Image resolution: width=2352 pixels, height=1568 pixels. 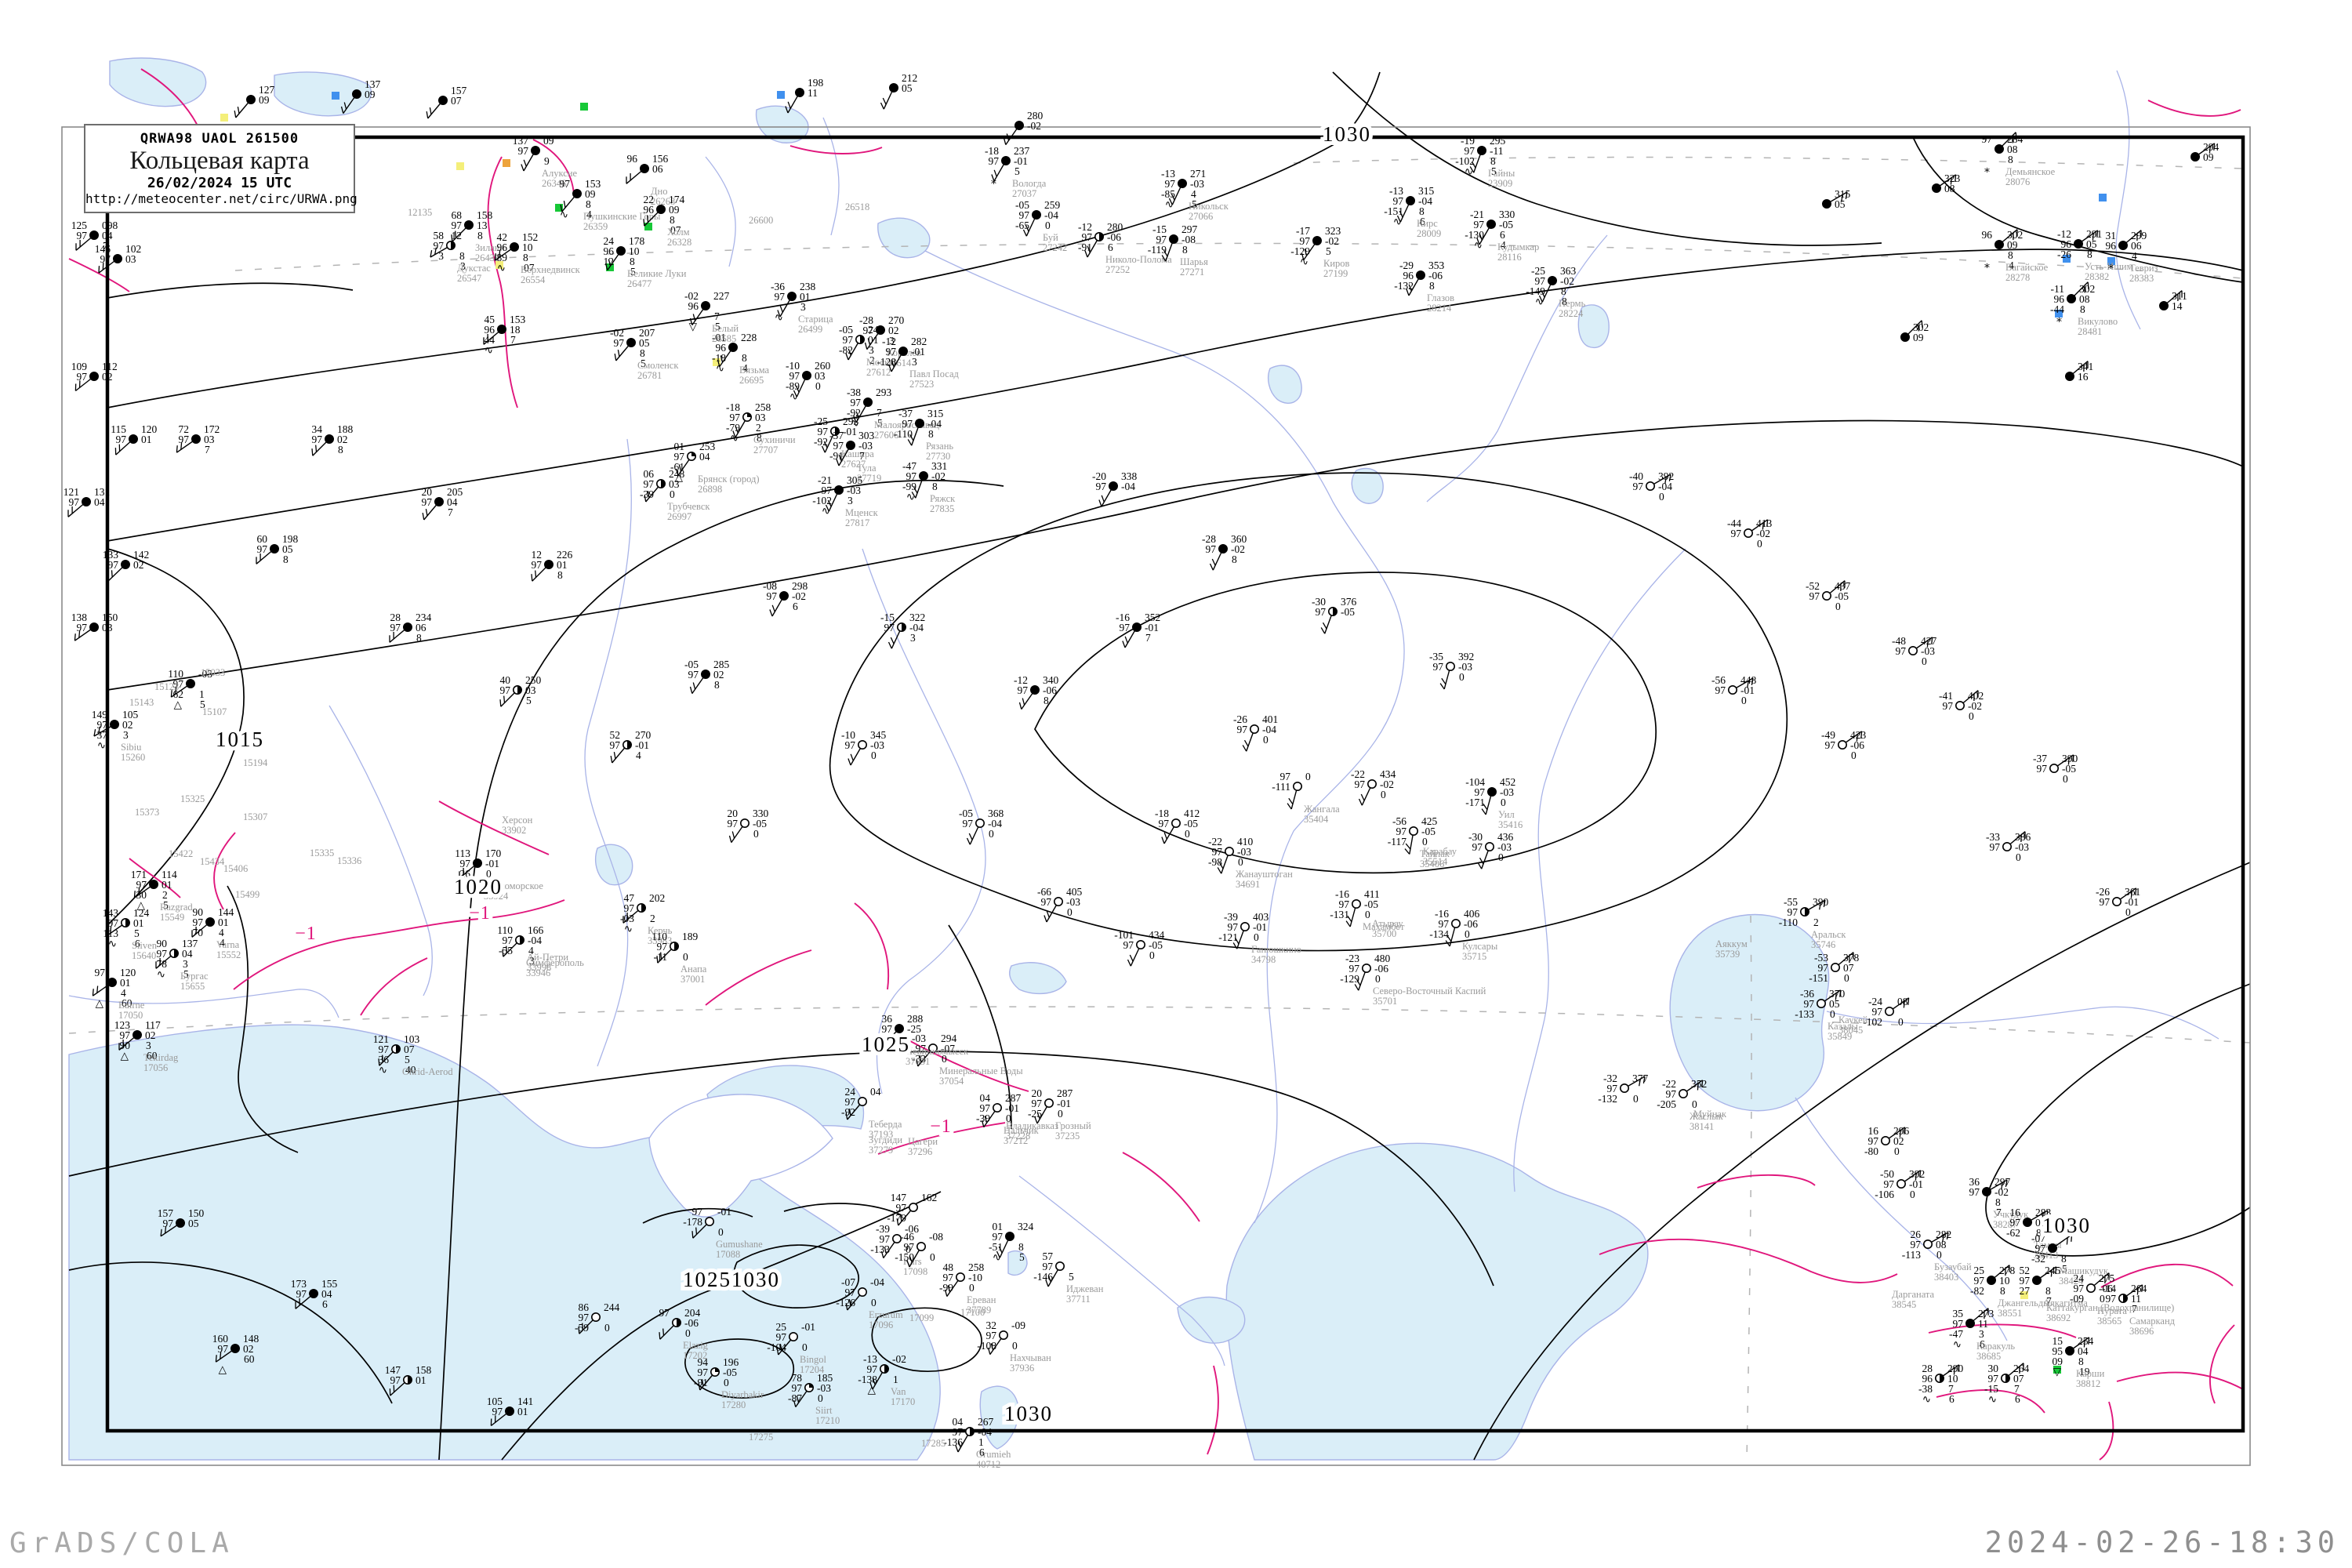 What do you see at coordinates (659, 191) in the screenshot?
I see `station-name: Дно` at bounding box center [659, 191].